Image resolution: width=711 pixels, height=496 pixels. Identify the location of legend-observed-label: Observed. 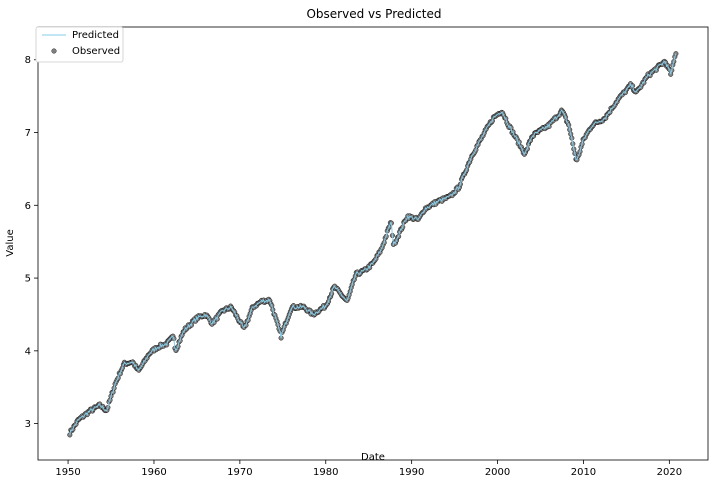
(96, 51).